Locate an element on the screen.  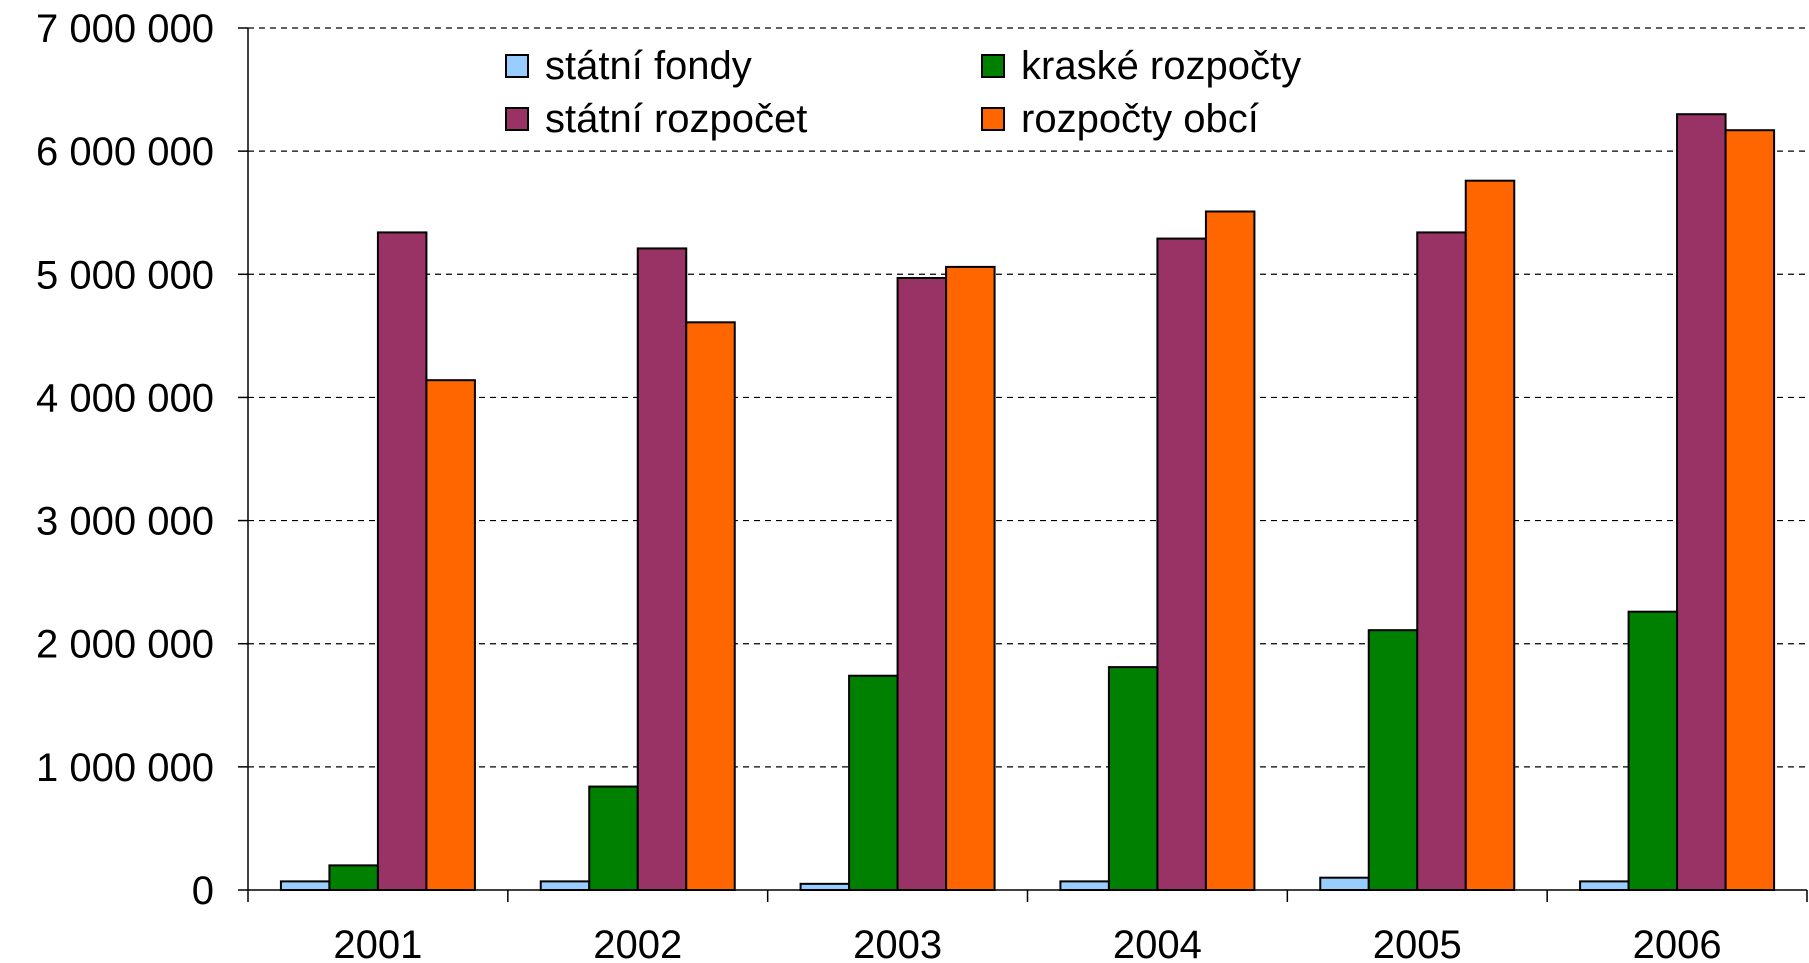
x-tick-label: 2002 is located at coordinates (637, 943).